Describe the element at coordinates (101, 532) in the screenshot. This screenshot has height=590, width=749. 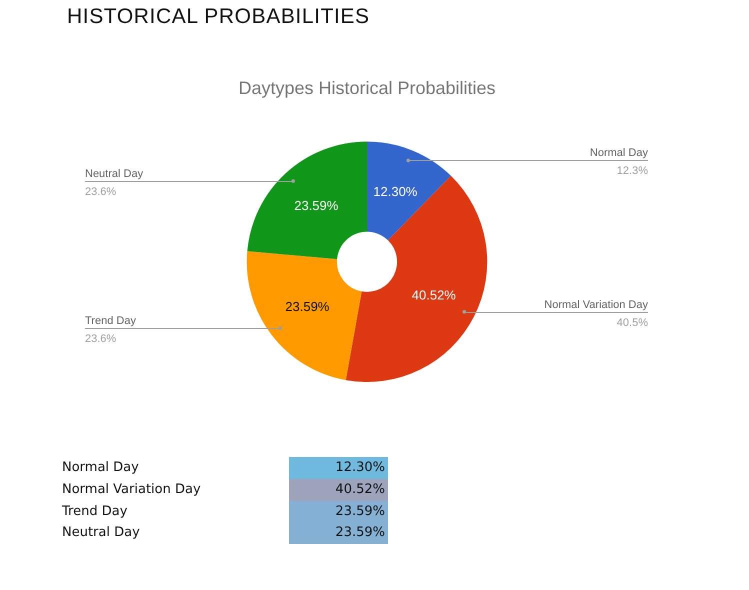
I see `category-label: Neutral Day` at that location.